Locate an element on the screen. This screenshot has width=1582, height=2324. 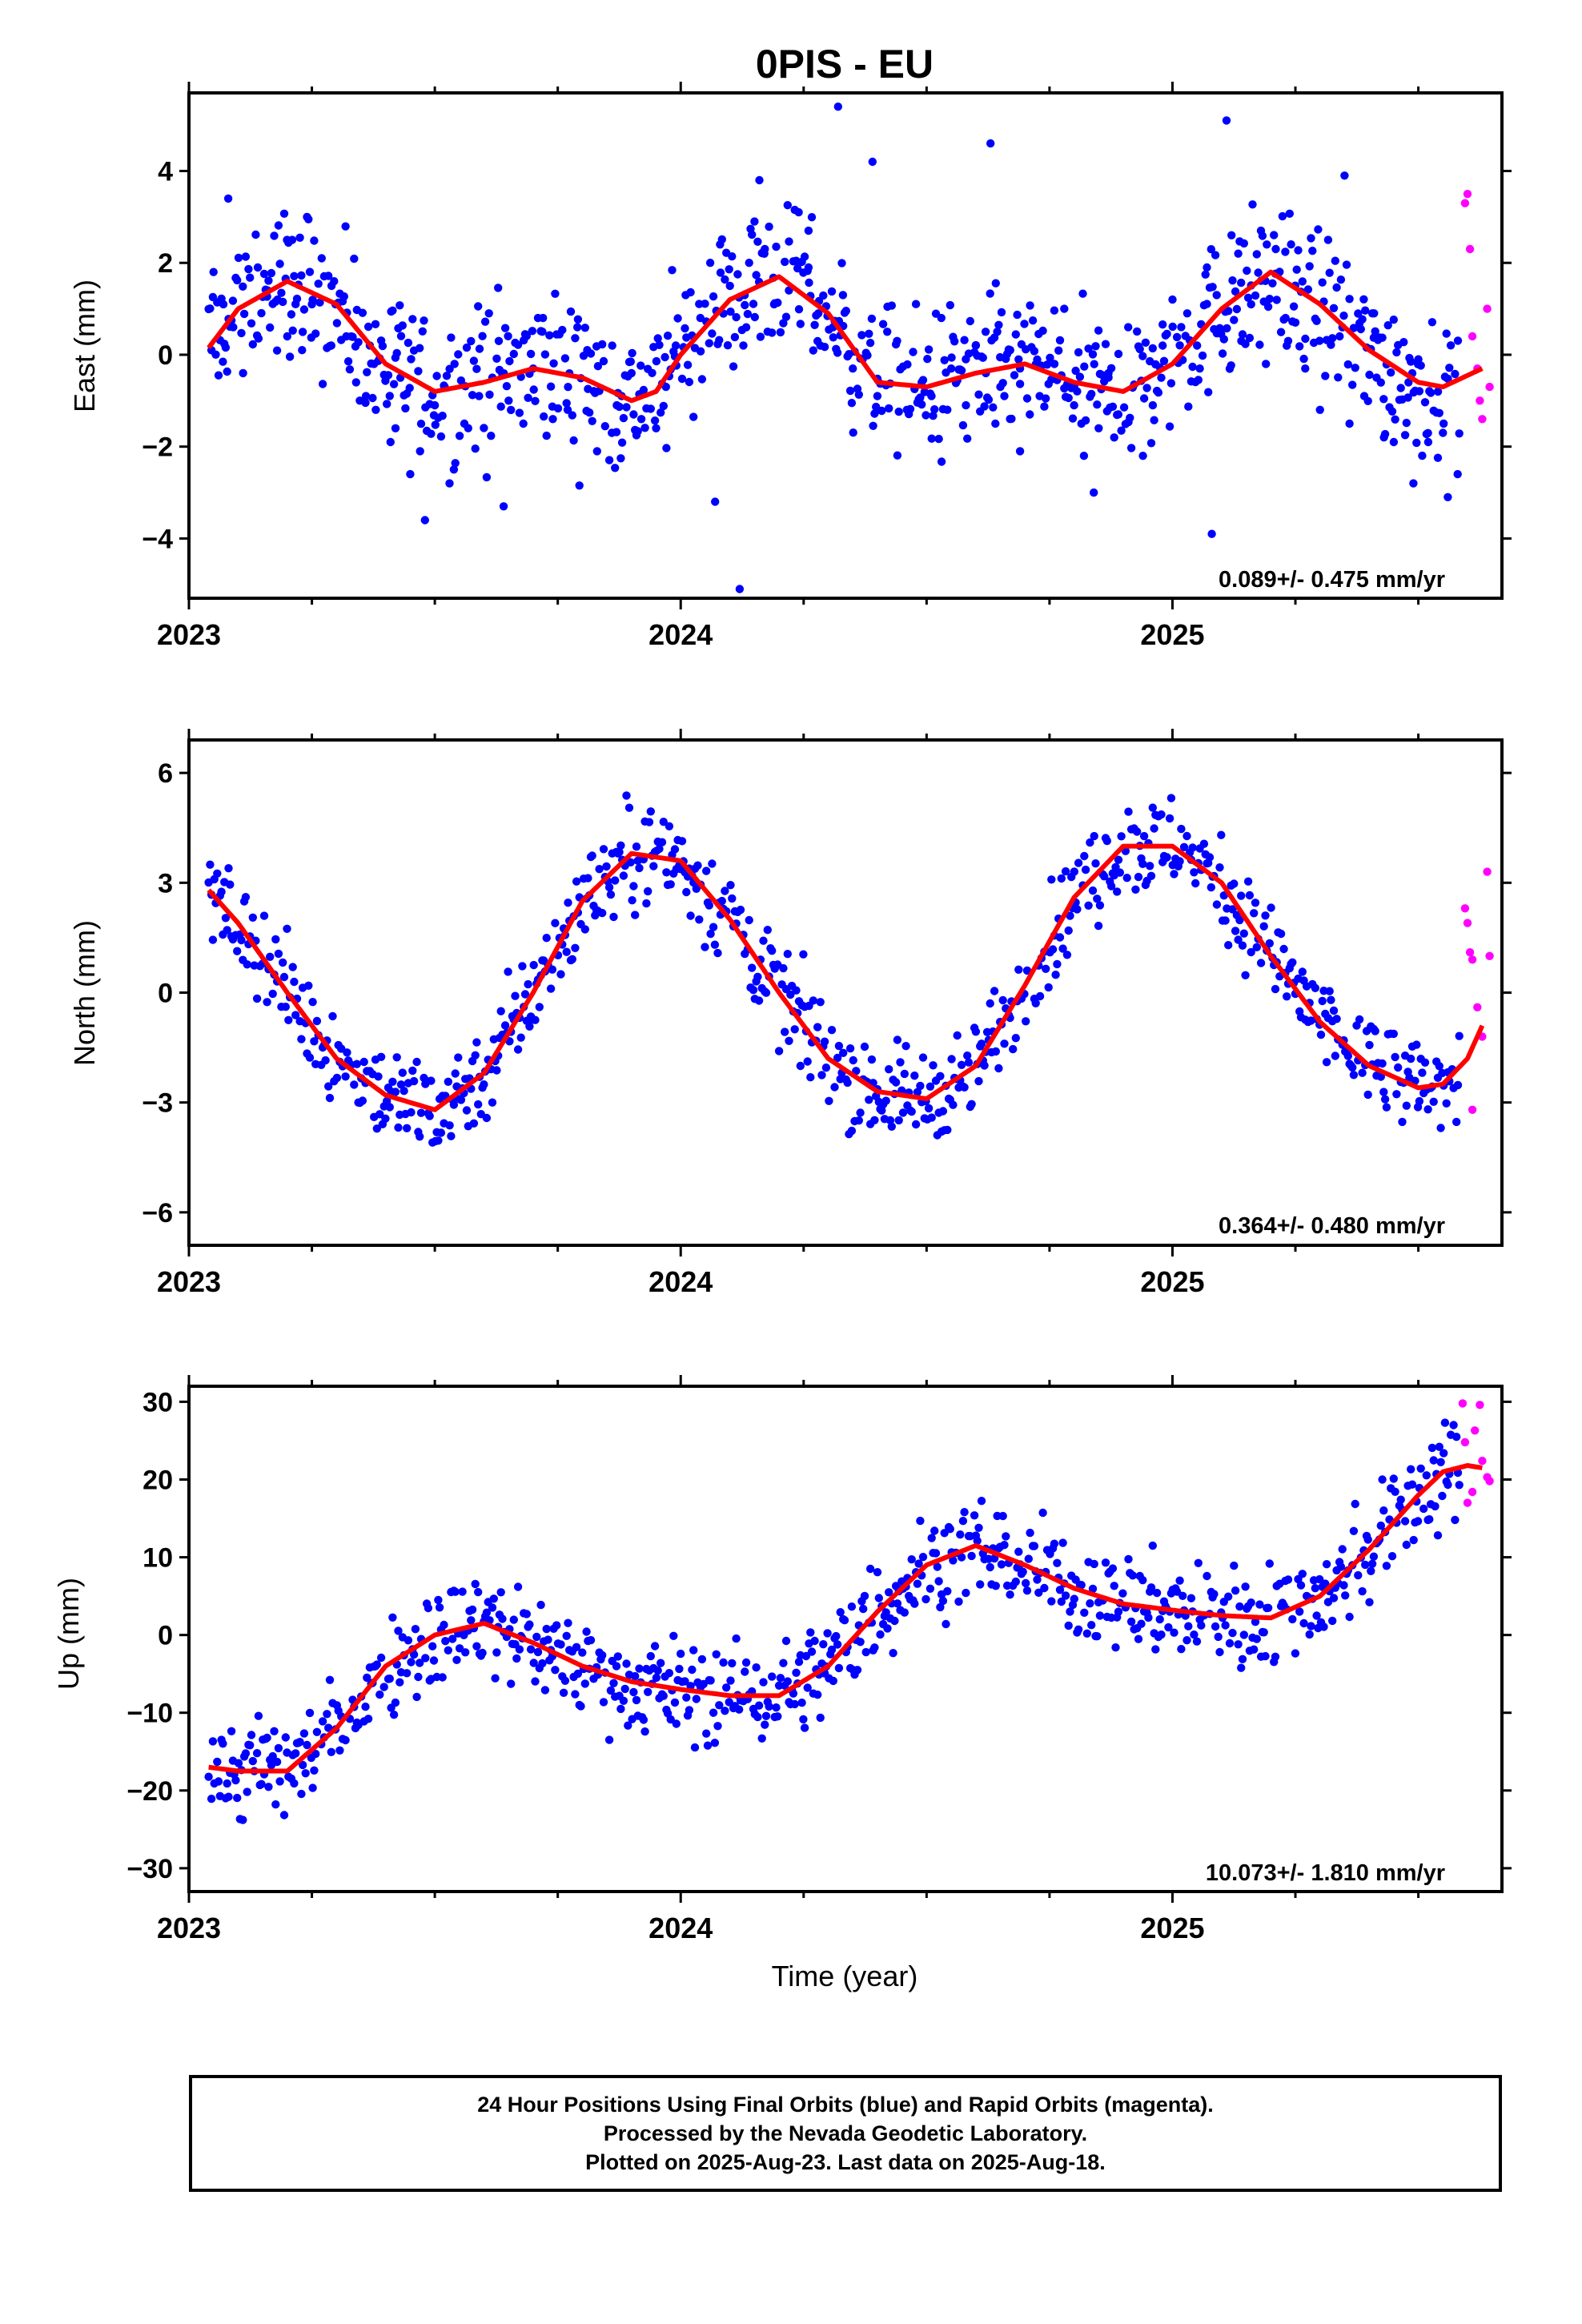
up-rapid-point is located at coordinates (1472, 1492).